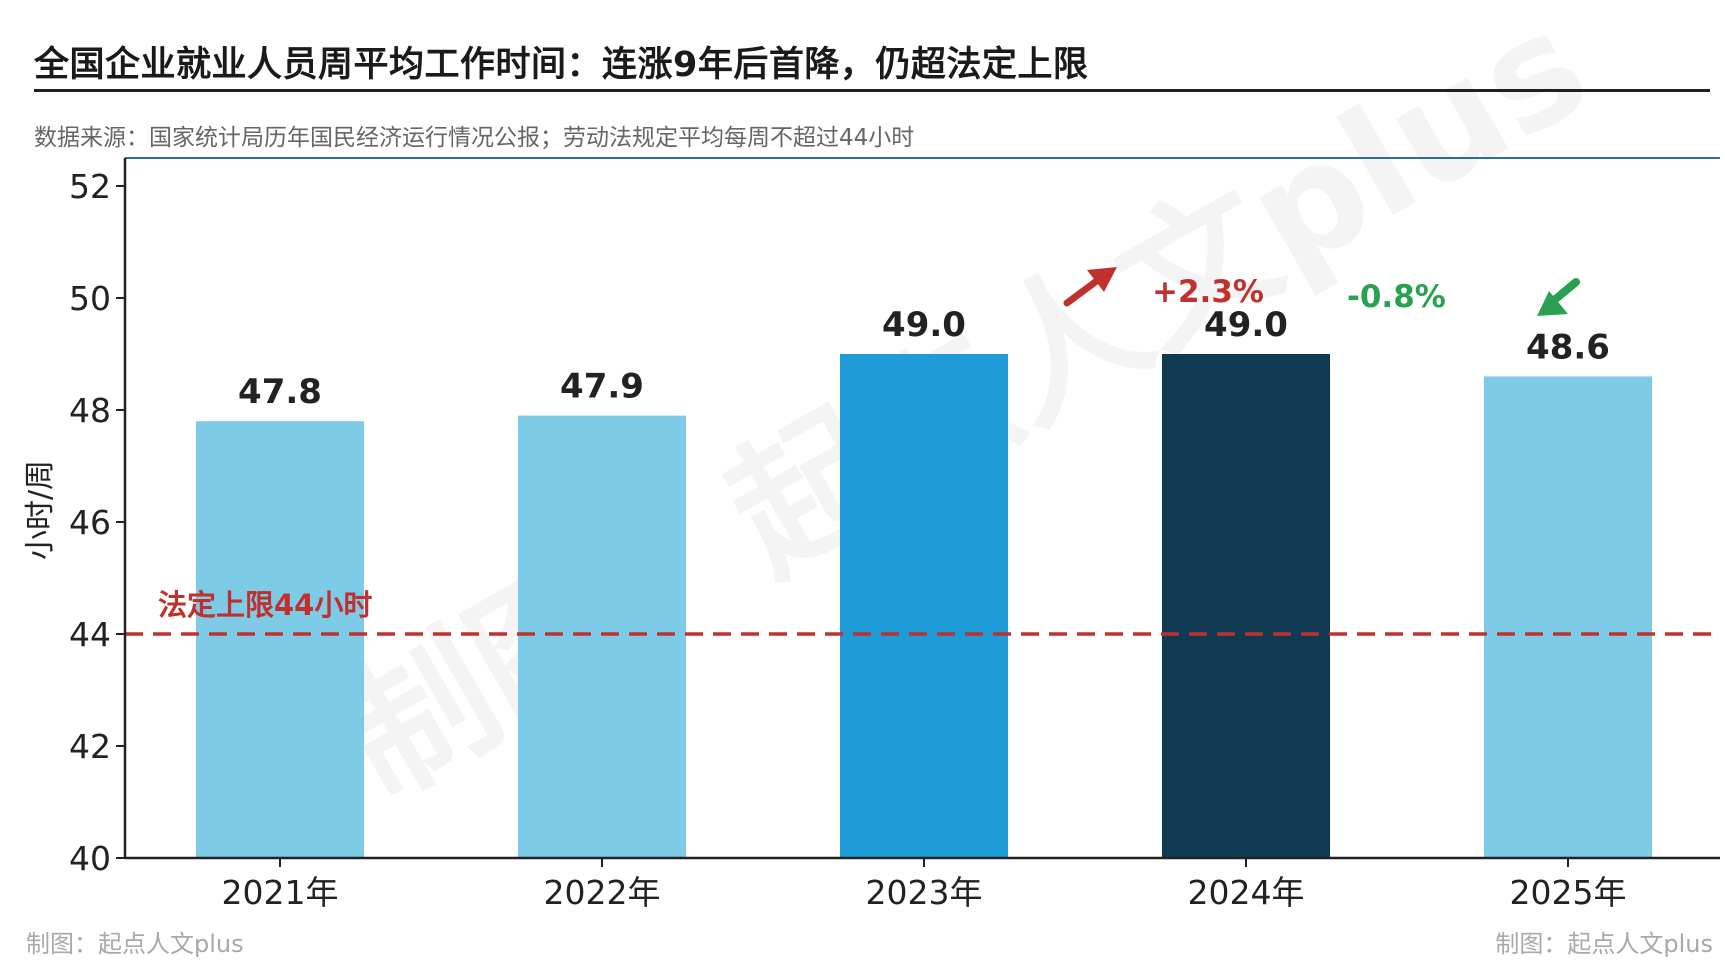  What do you see at coordinates (872, 90) in the screenshot?
I see `title-divider` at bounding box center [872, 90].